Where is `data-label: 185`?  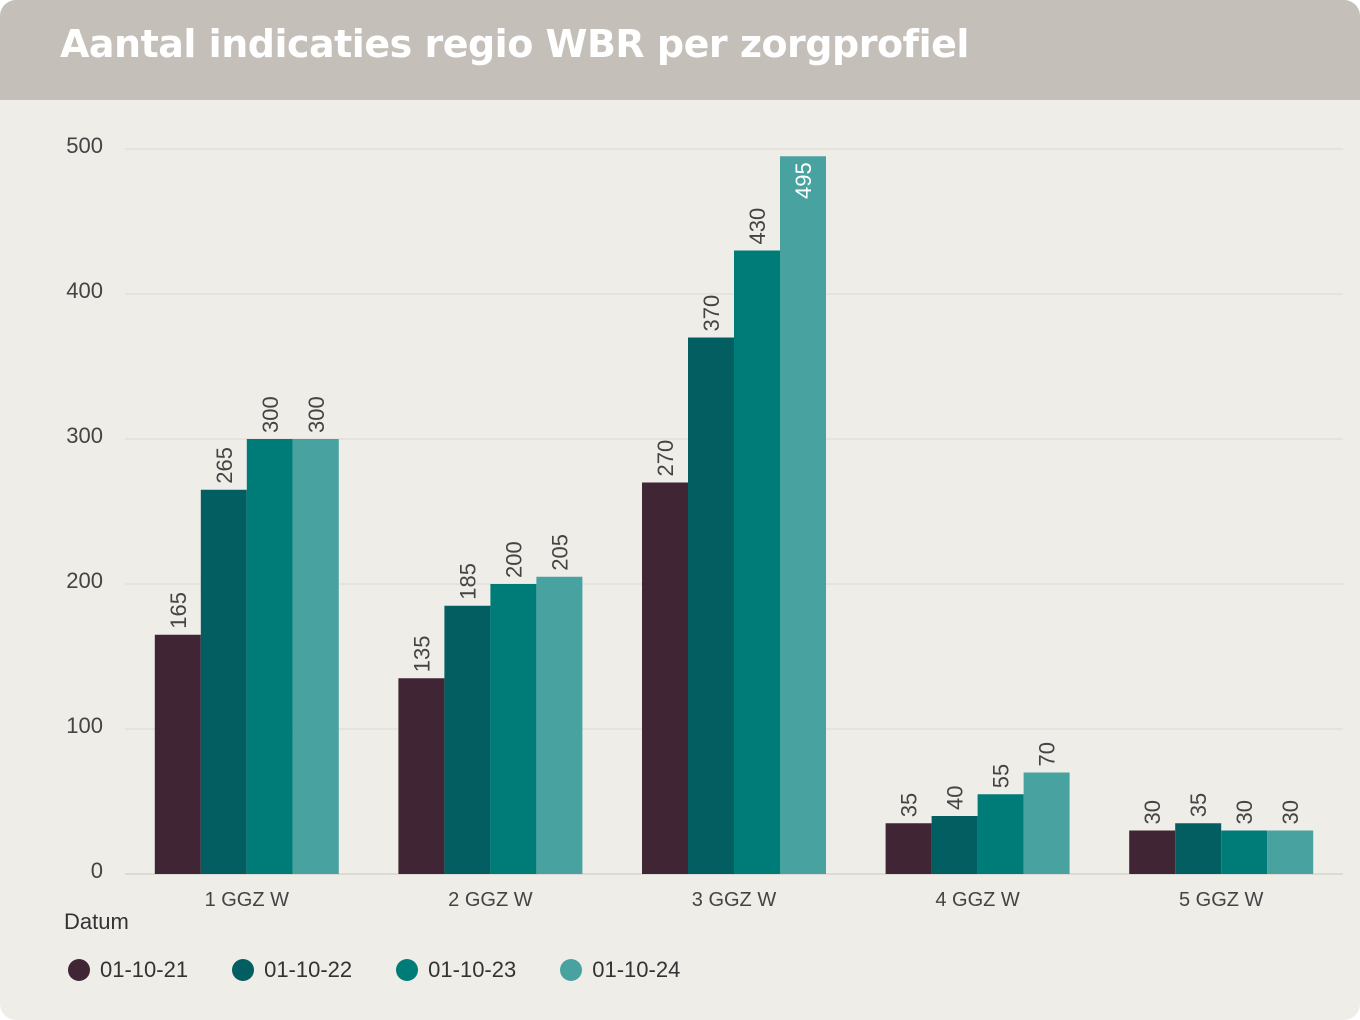
data-label: 185 is located at coordinates (467, 581).